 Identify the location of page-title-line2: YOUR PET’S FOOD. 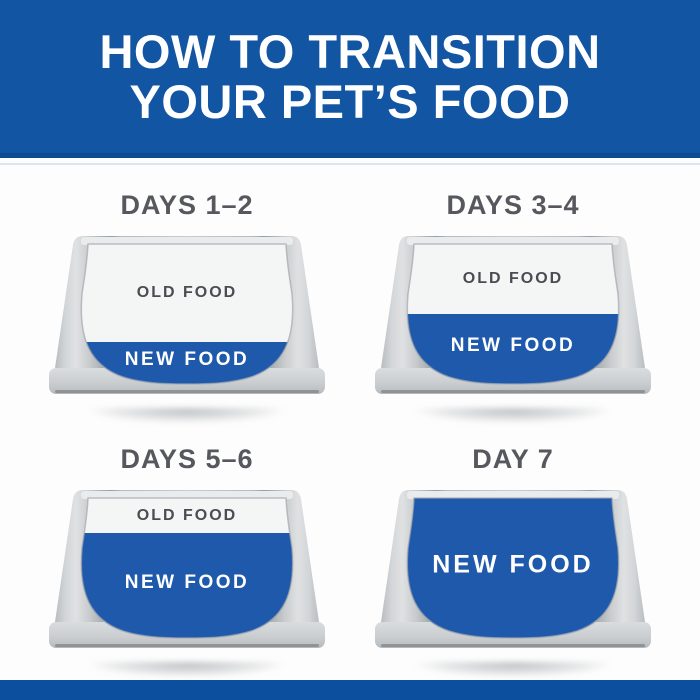
(350, 101).